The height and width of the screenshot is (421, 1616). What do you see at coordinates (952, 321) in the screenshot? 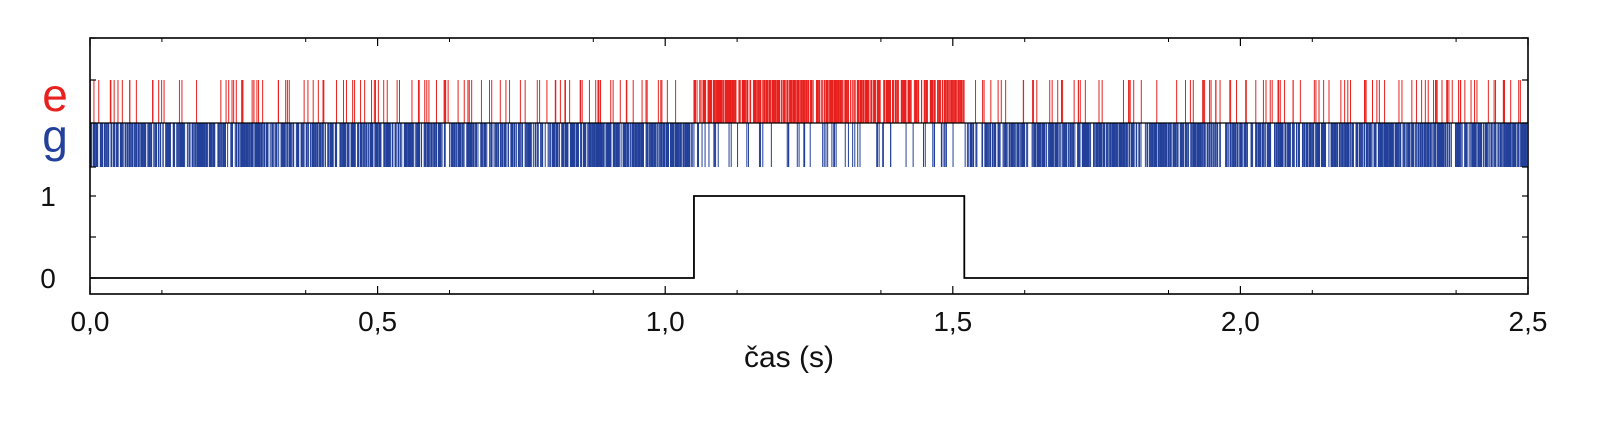
I see `x-tick-label: 1,5` at bounding box center [952, 321].